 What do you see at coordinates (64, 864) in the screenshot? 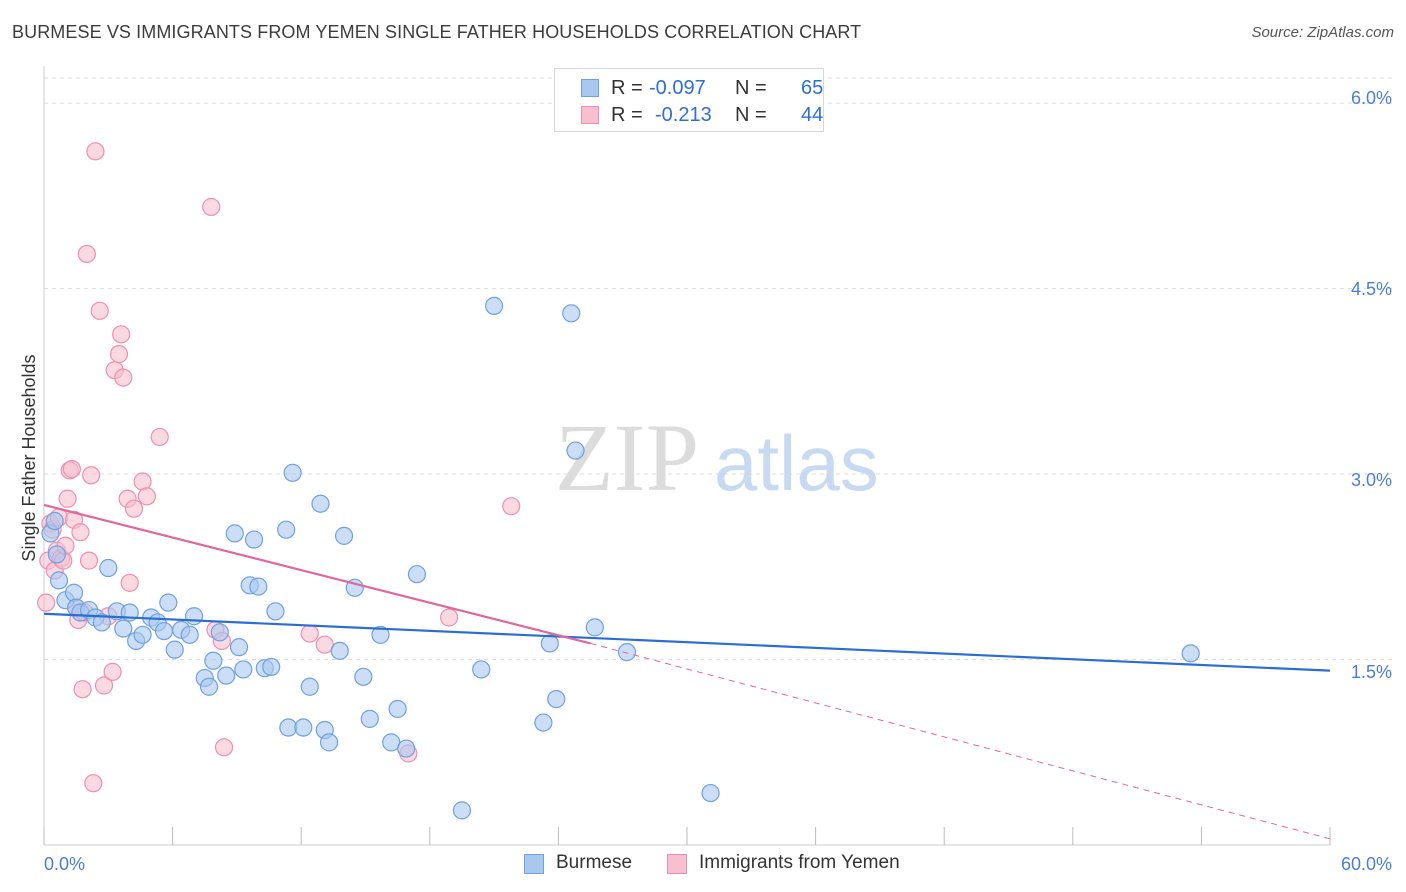
I see `x-tick-label-min: 0.0%` at bounding box center [64, 864].